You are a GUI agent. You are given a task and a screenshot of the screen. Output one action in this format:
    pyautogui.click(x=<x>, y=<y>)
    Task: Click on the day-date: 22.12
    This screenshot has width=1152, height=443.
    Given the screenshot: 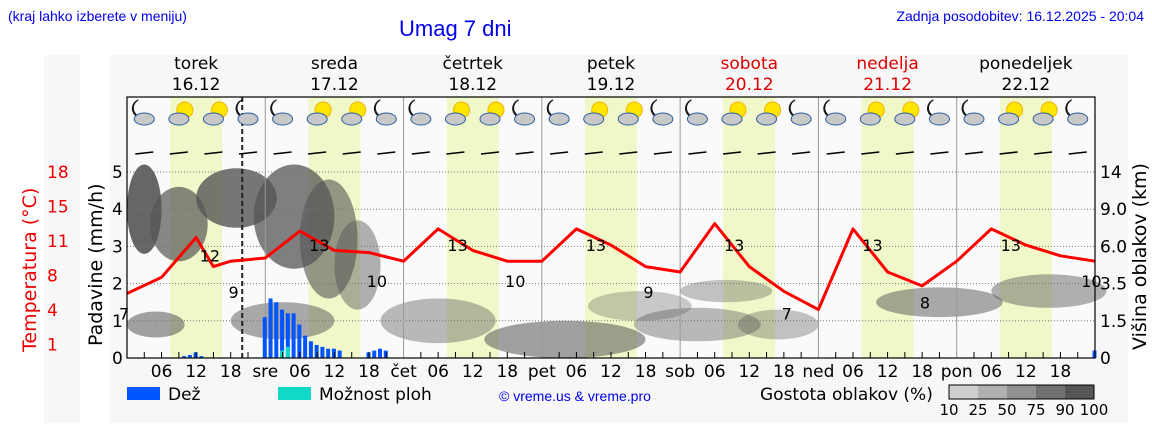 What is the action you would take?
    pyautogui.click(x=1026, y=85)
    